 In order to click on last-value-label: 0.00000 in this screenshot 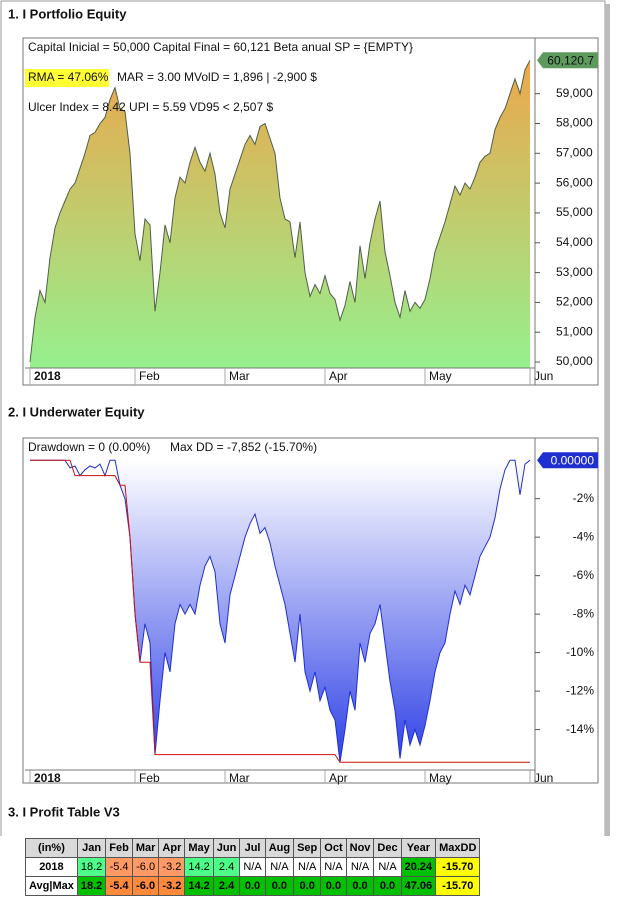, I will do `click(573, 460)`.